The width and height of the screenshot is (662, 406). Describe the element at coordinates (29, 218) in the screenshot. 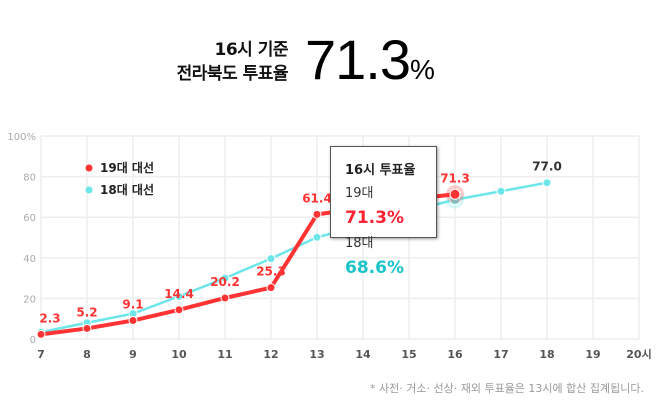

I see `y-tick-label: 60` at that location.